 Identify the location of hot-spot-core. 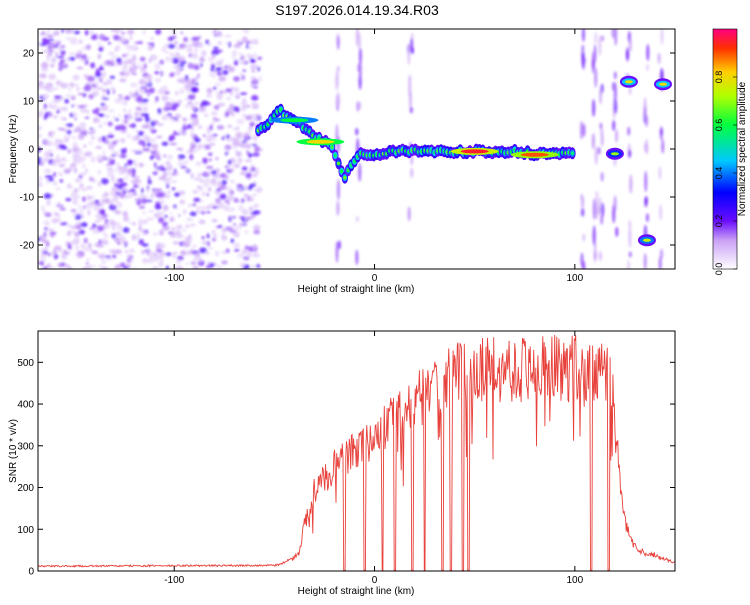
(294, 120).